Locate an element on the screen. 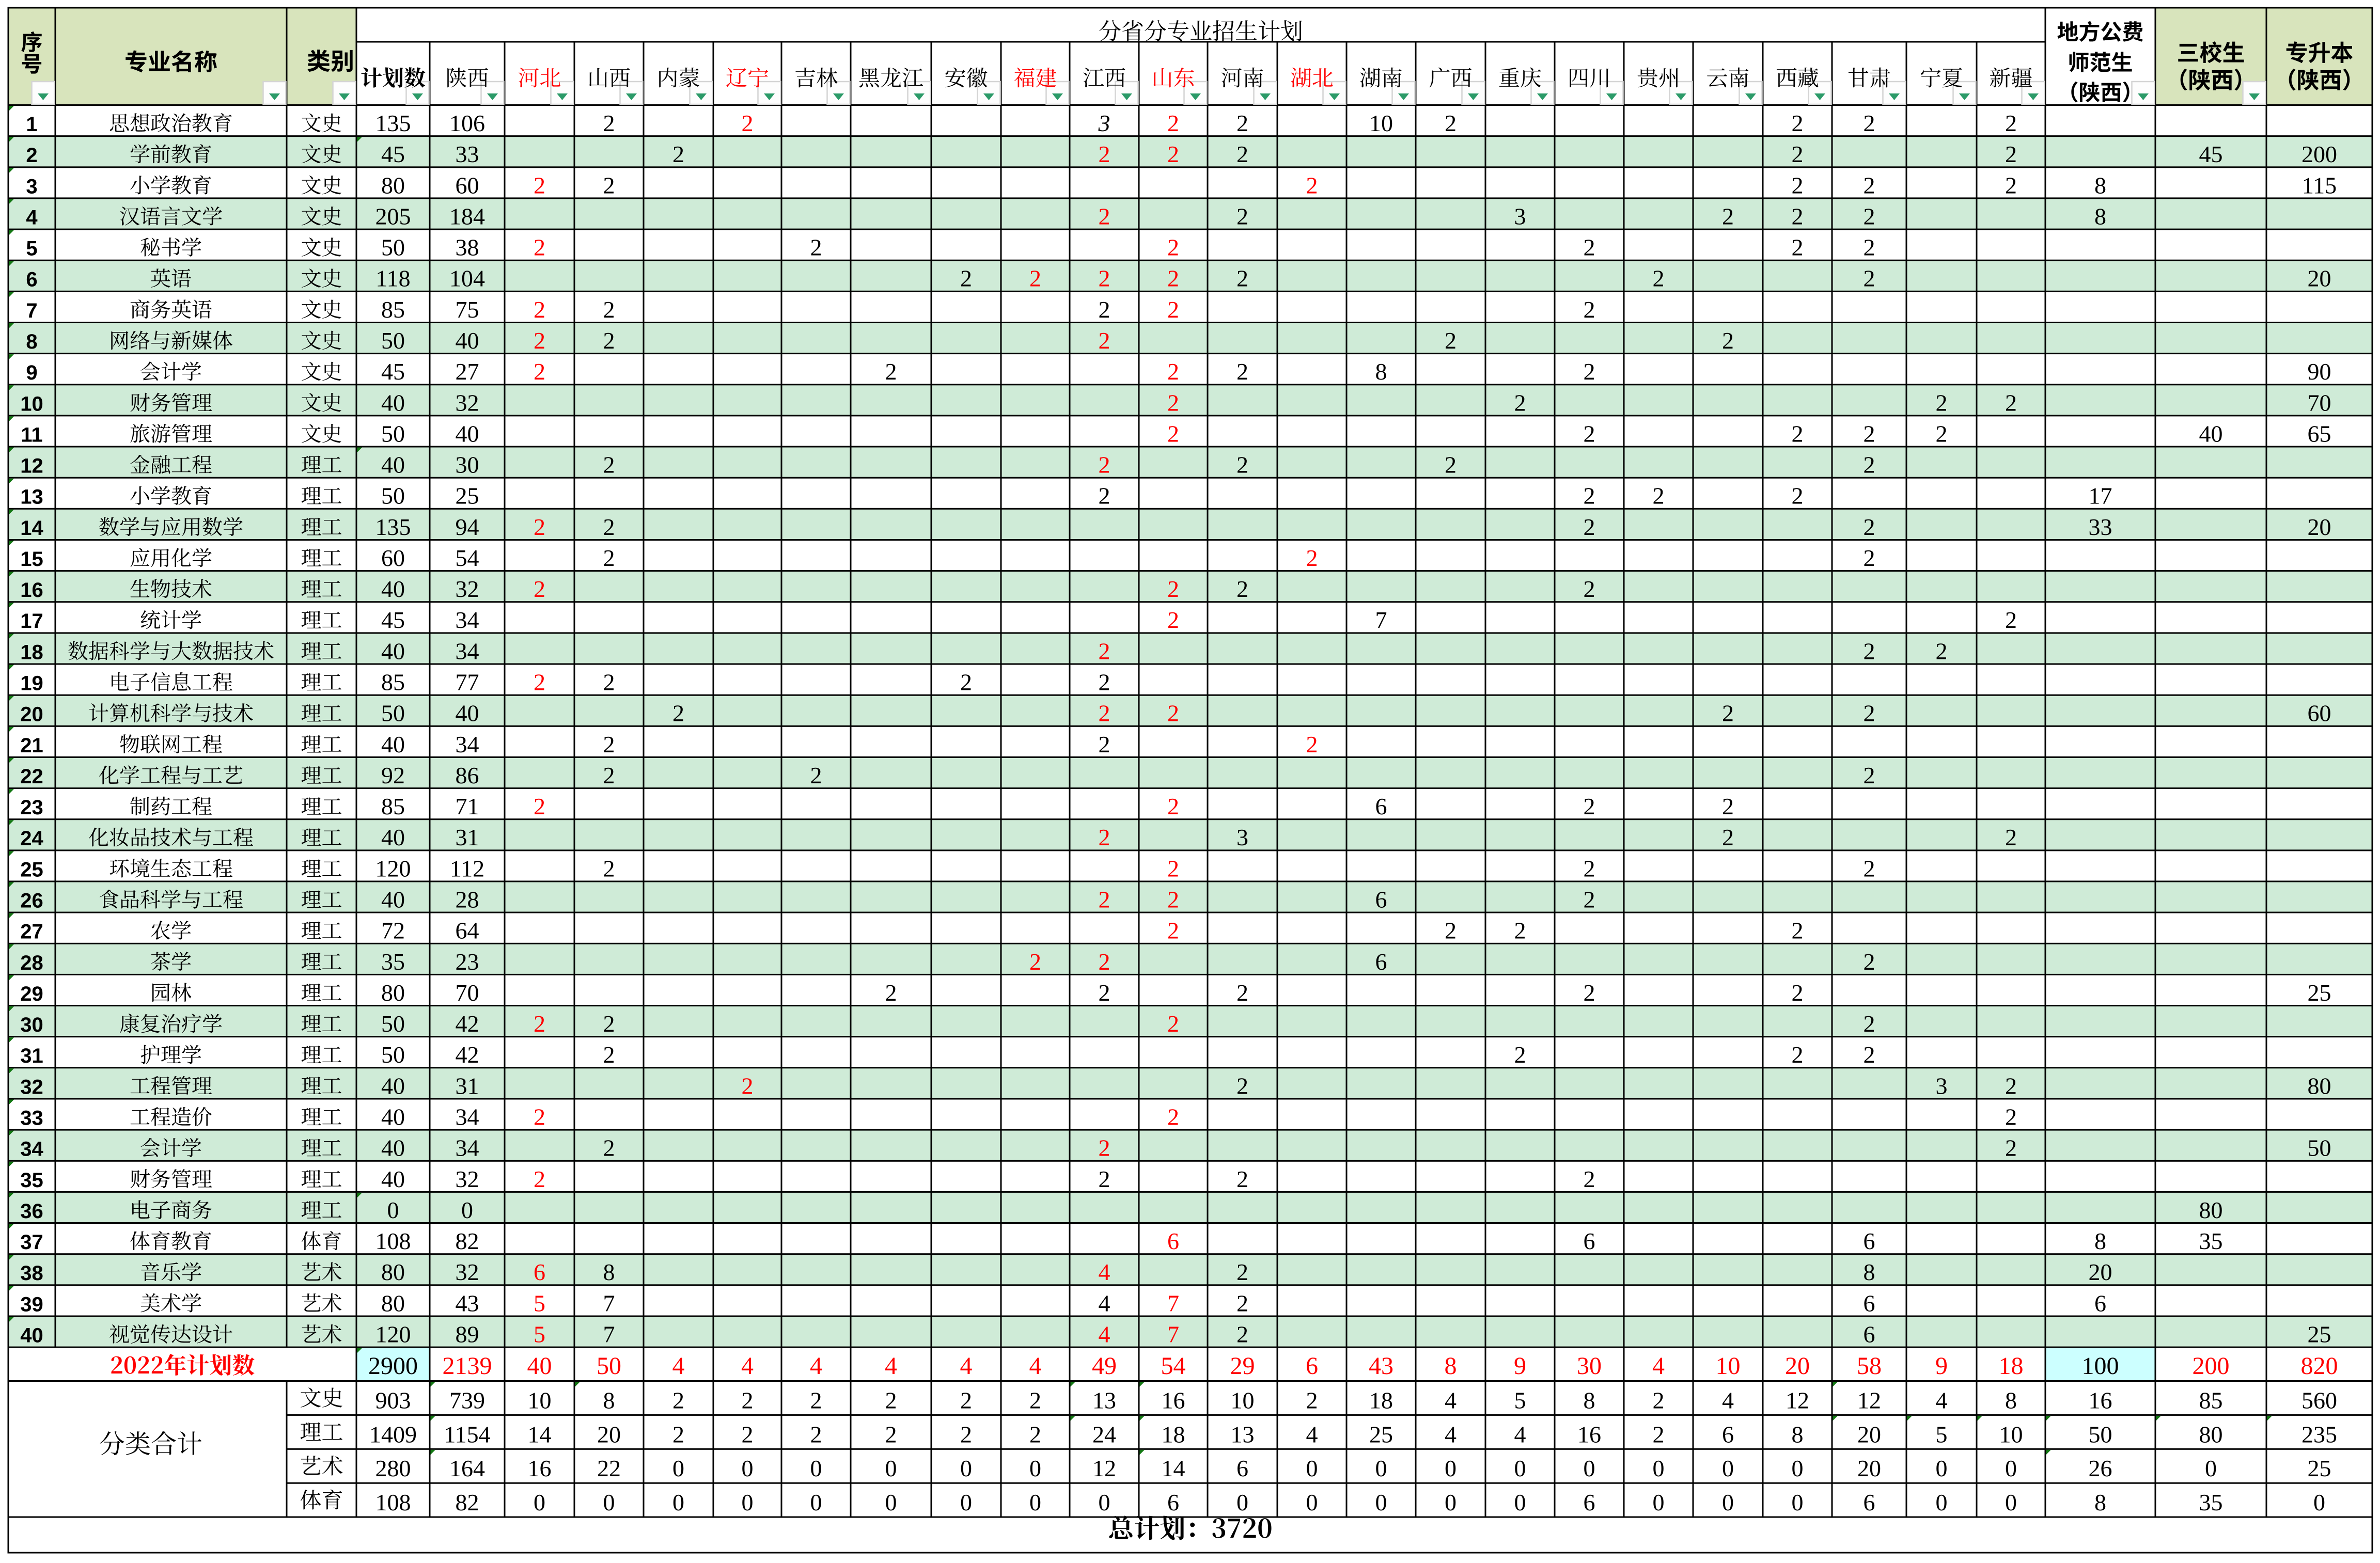 The width and height of the screenshot is (2380, 1563). svg-text: 1 is located at coordinates (32, 124).